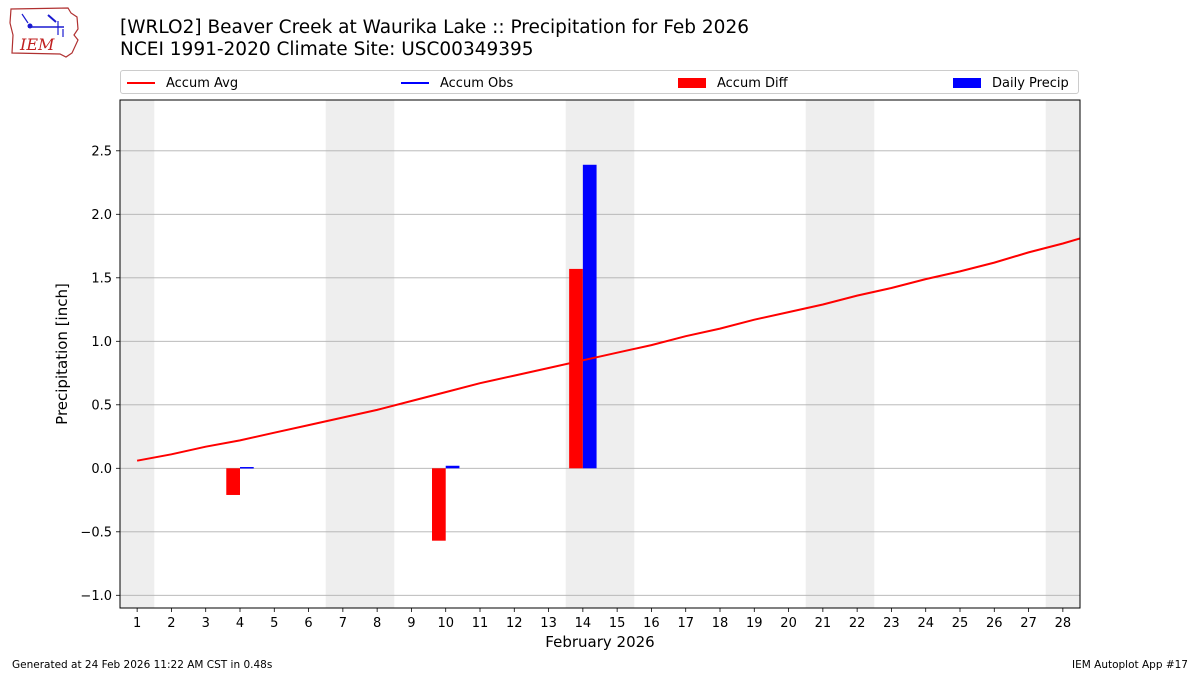 The height and width of the screenshot is (675, 1200). What do you see at coordinates (171, 623) in the screenshot?
I see `x-tick-label: 2` at bounding box center [171, 623].